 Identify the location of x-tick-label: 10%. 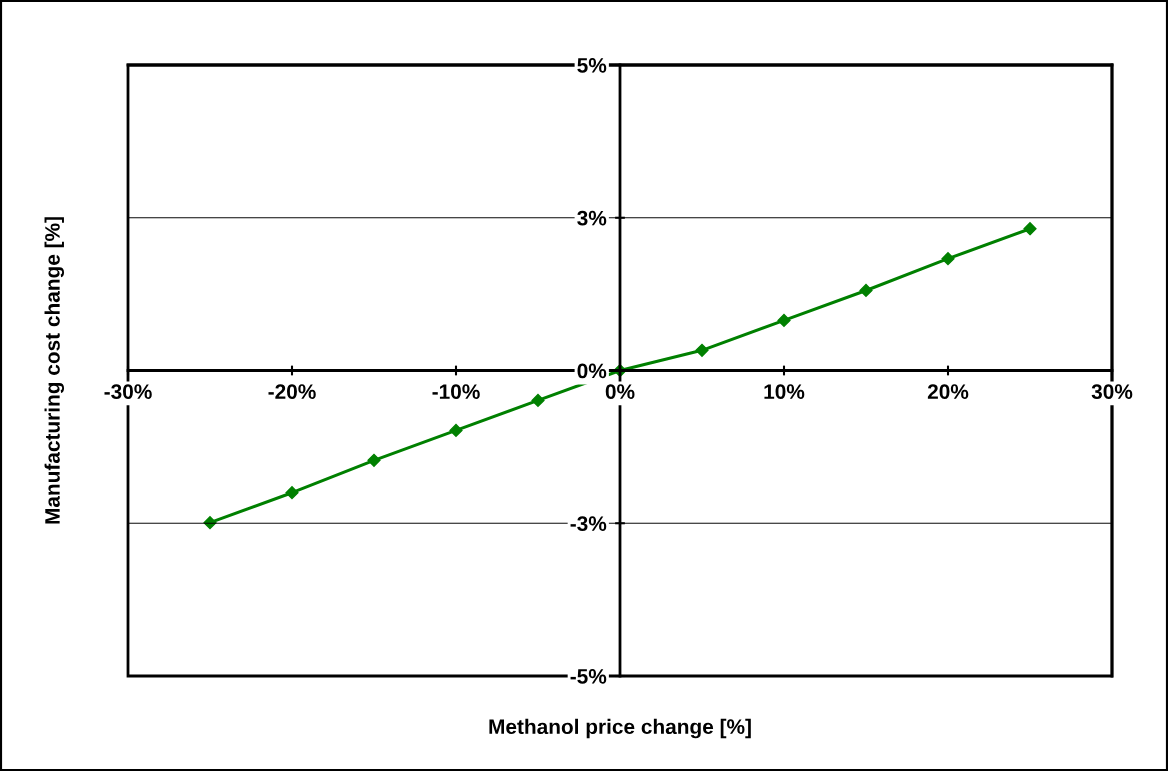
(784, 391).